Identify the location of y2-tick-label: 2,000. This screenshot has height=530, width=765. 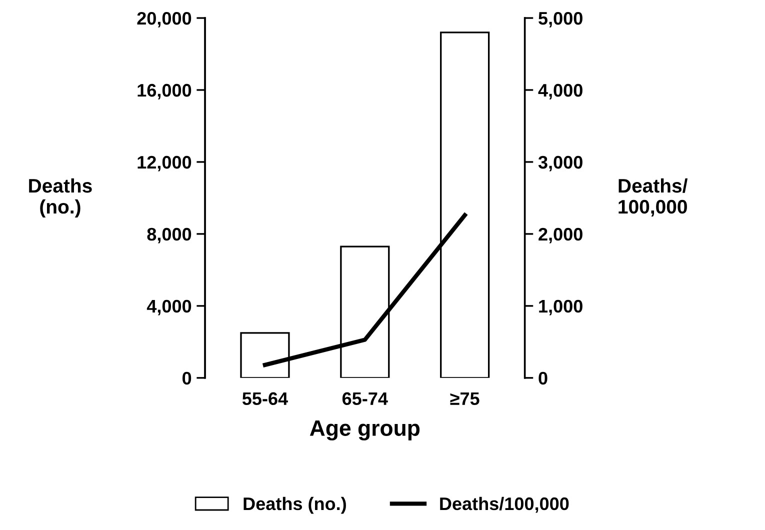
(560, 236).